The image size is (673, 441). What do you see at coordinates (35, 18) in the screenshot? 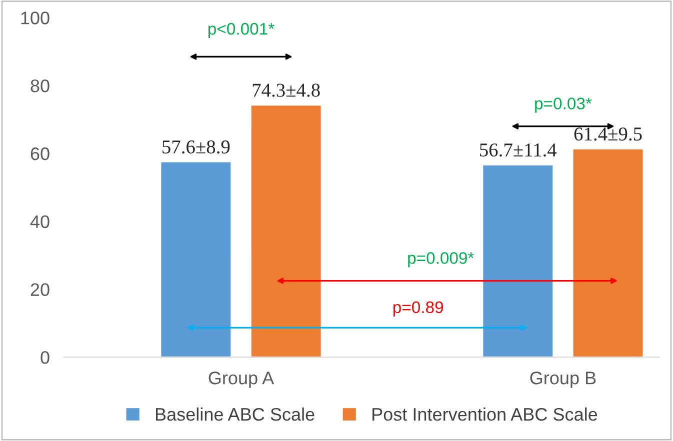
I see `y-tick-label: 100` at bounding box center [35, 18].